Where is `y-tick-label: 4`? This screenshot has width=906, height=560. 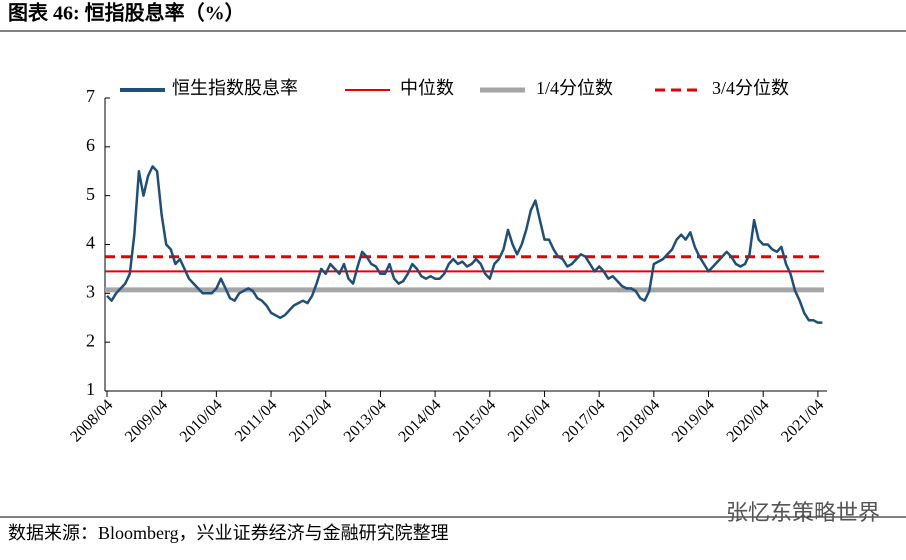
y-tick-label: 4 is located at coordinates (90, 243).